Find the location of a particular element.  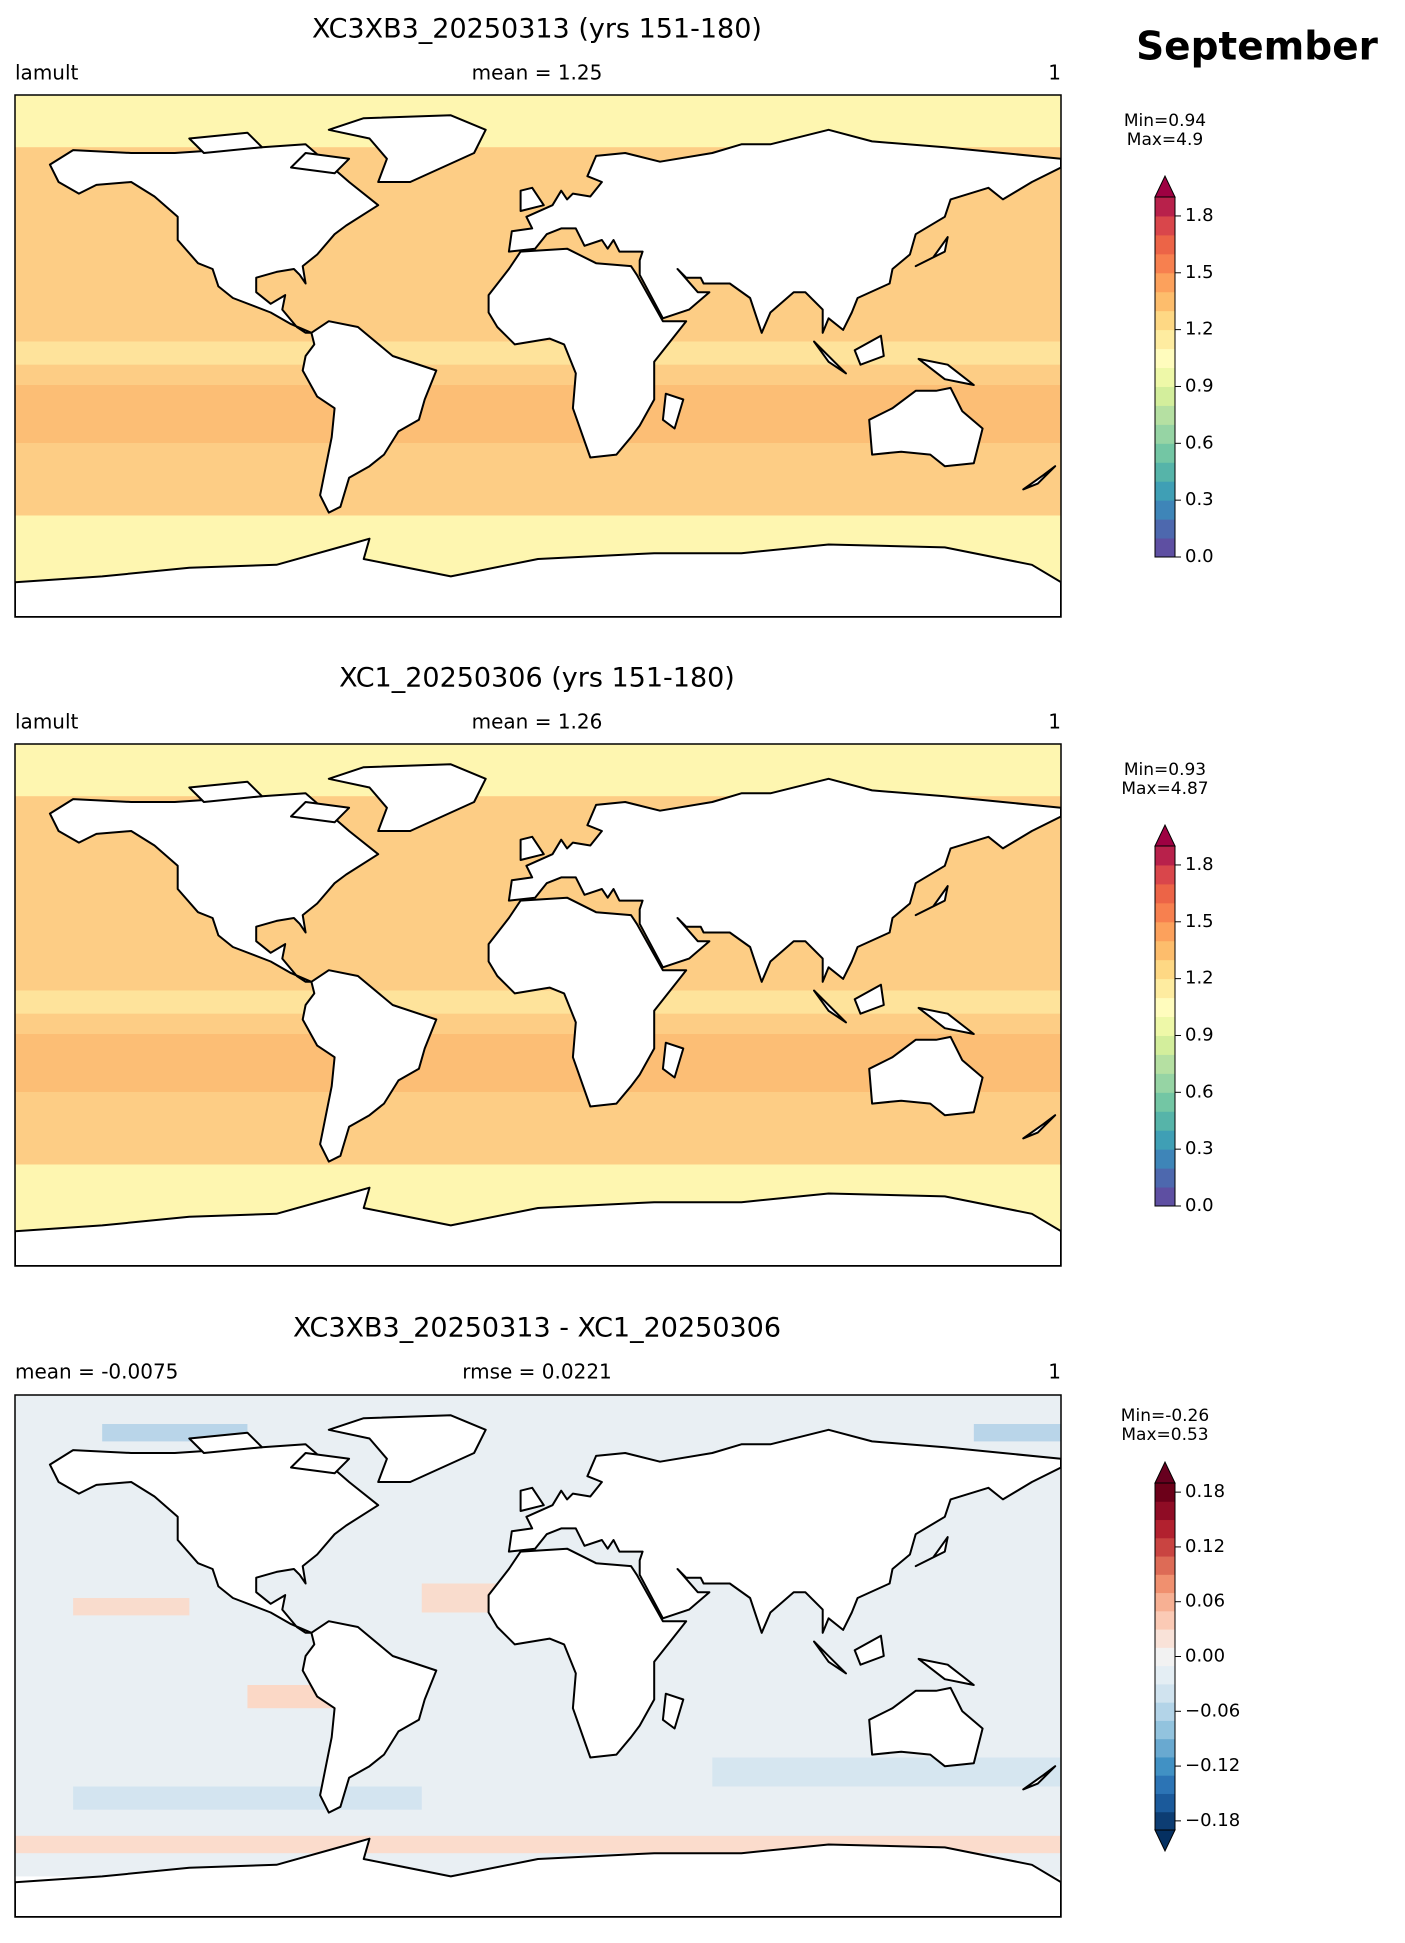

colorbar-tick-label: −0.18 is located at coordinates (1212, 1820).